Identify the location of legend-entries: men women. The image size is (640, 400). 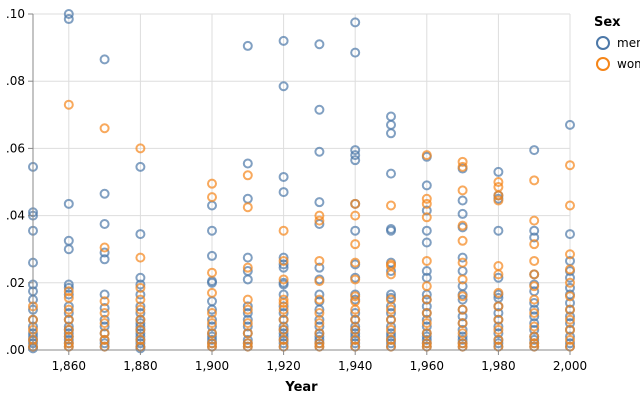
(618, 53).